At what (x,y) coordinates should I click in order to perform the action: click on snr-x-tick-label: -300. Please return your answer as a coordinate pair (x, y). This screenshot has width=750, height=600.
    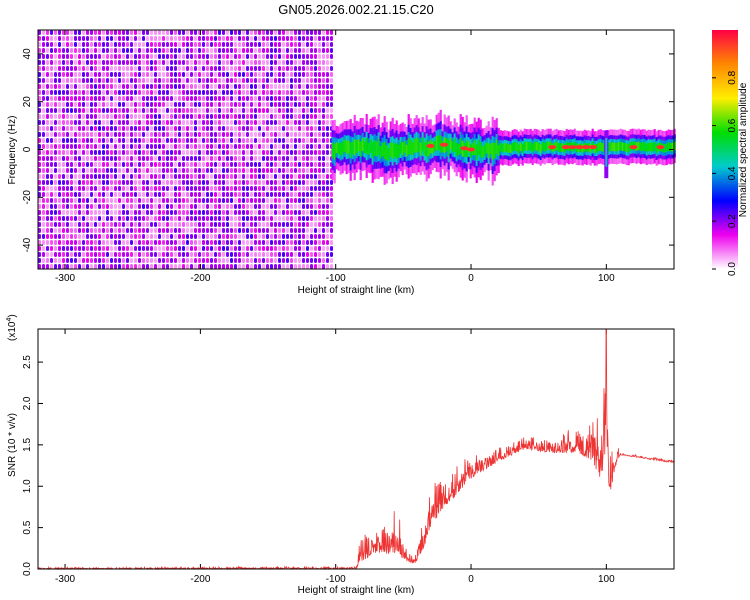
    Looking at the image, I should click on (65, 579).